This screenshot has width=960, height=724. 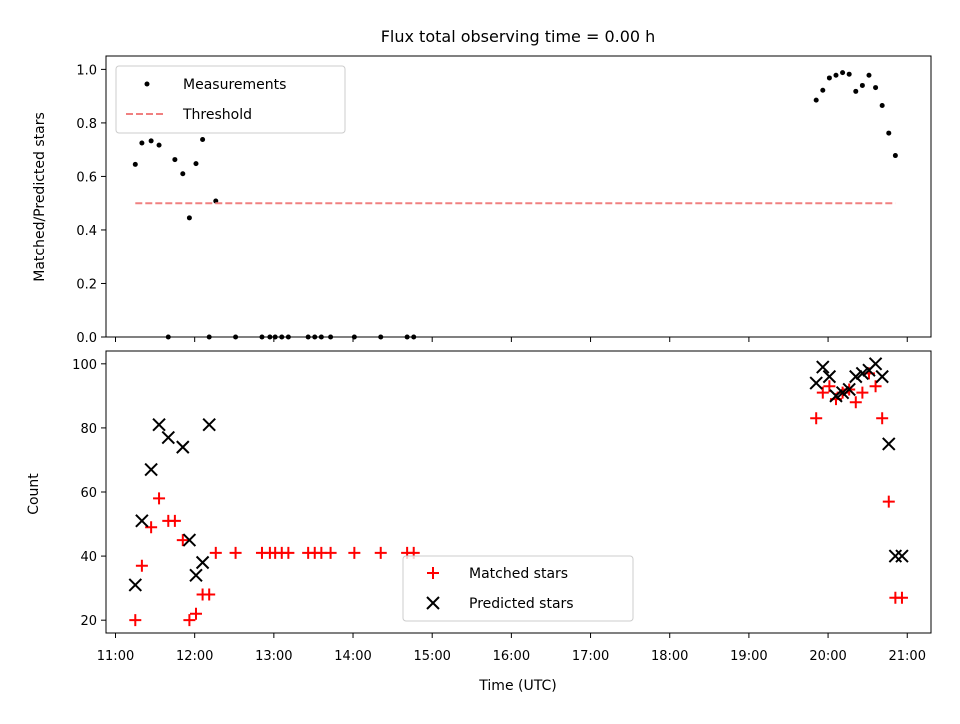 I want to click on bottom-legend-box, so click(x=518, y=588).